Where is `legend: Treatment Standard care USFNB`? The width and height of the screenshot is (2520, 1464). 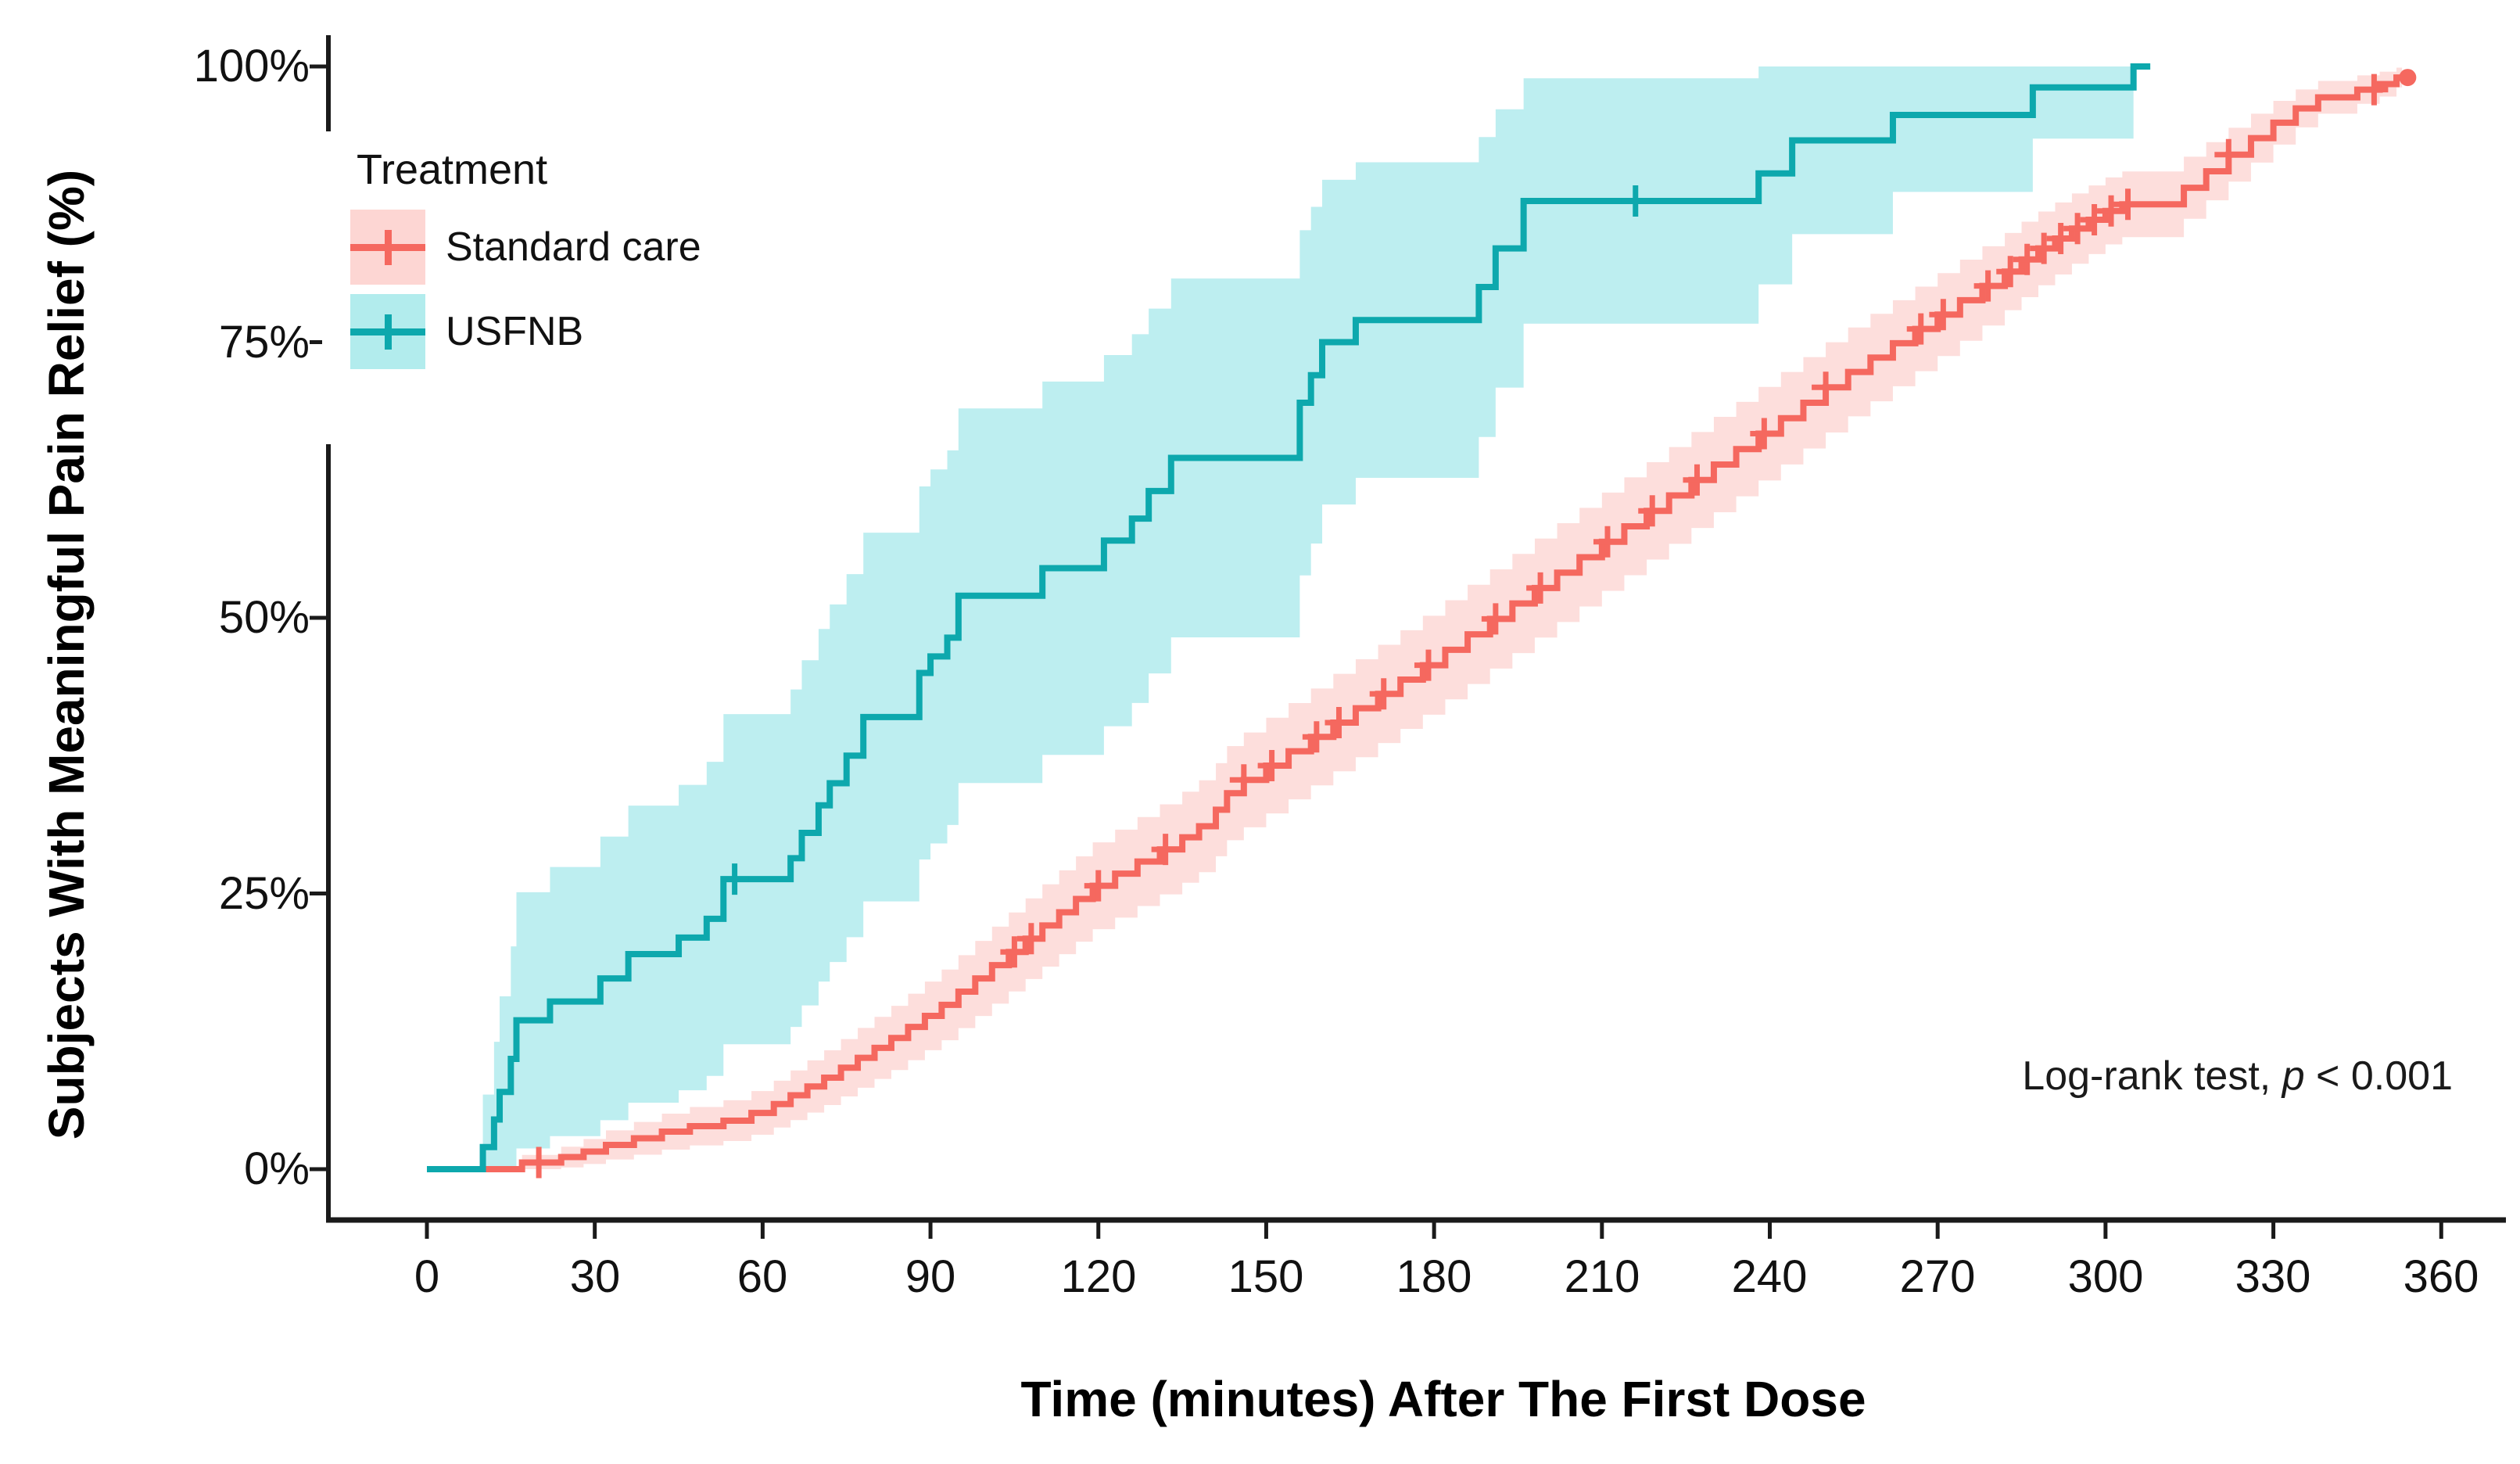 legend: Treatment Standard care USFNB is located at coordinates (564, 287).